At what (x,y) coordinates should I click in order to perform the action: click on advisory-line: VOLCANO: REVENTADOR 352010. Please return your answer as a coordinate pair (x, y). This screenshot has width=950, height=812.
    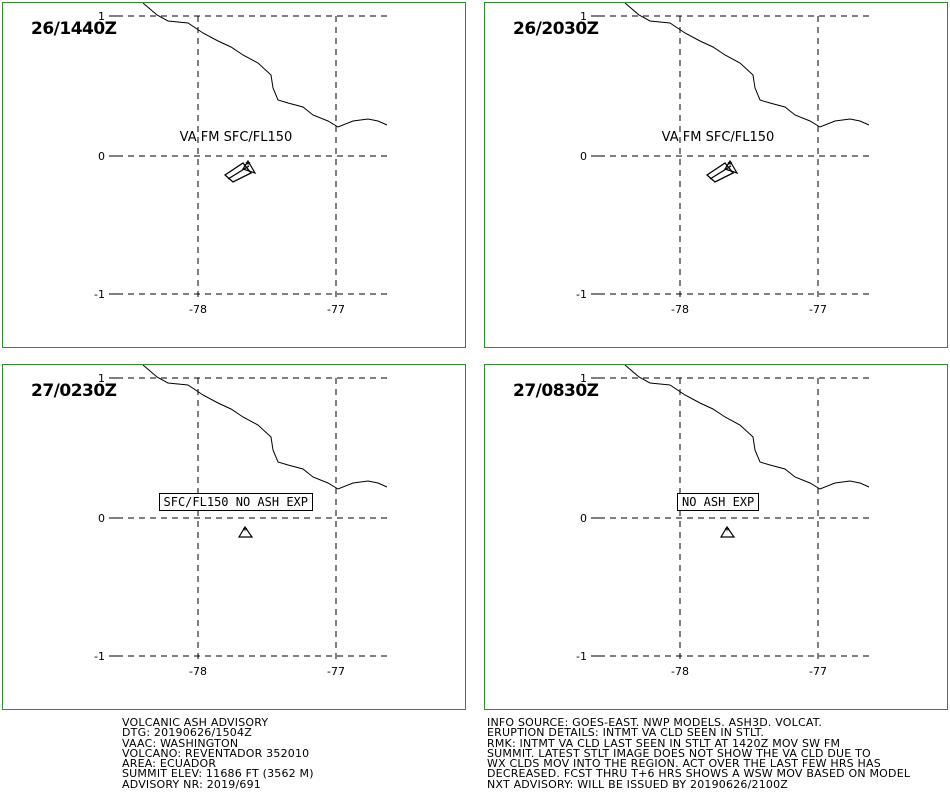
    Looking at the image, I should click on (216, 753).